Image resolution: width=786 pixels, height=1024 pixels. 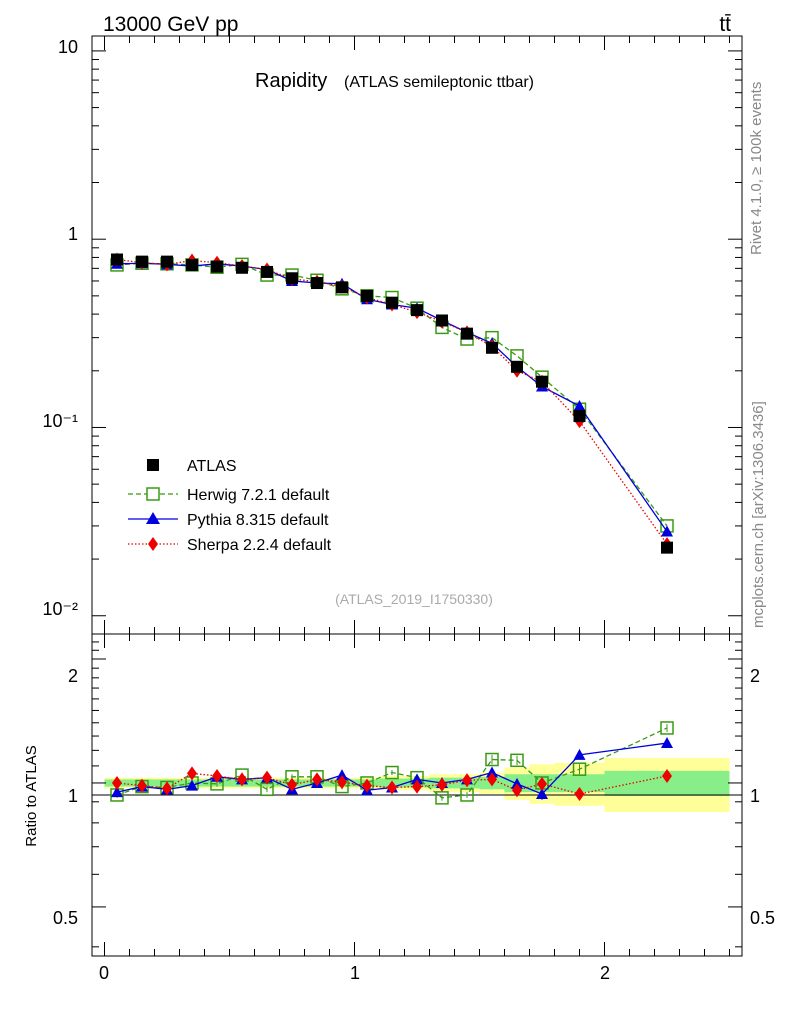 What do you see at coordinates (73, 676) in the screenshot?
I see `ratio-tick-label-left-2: 2` at bounding box center [73, 676].